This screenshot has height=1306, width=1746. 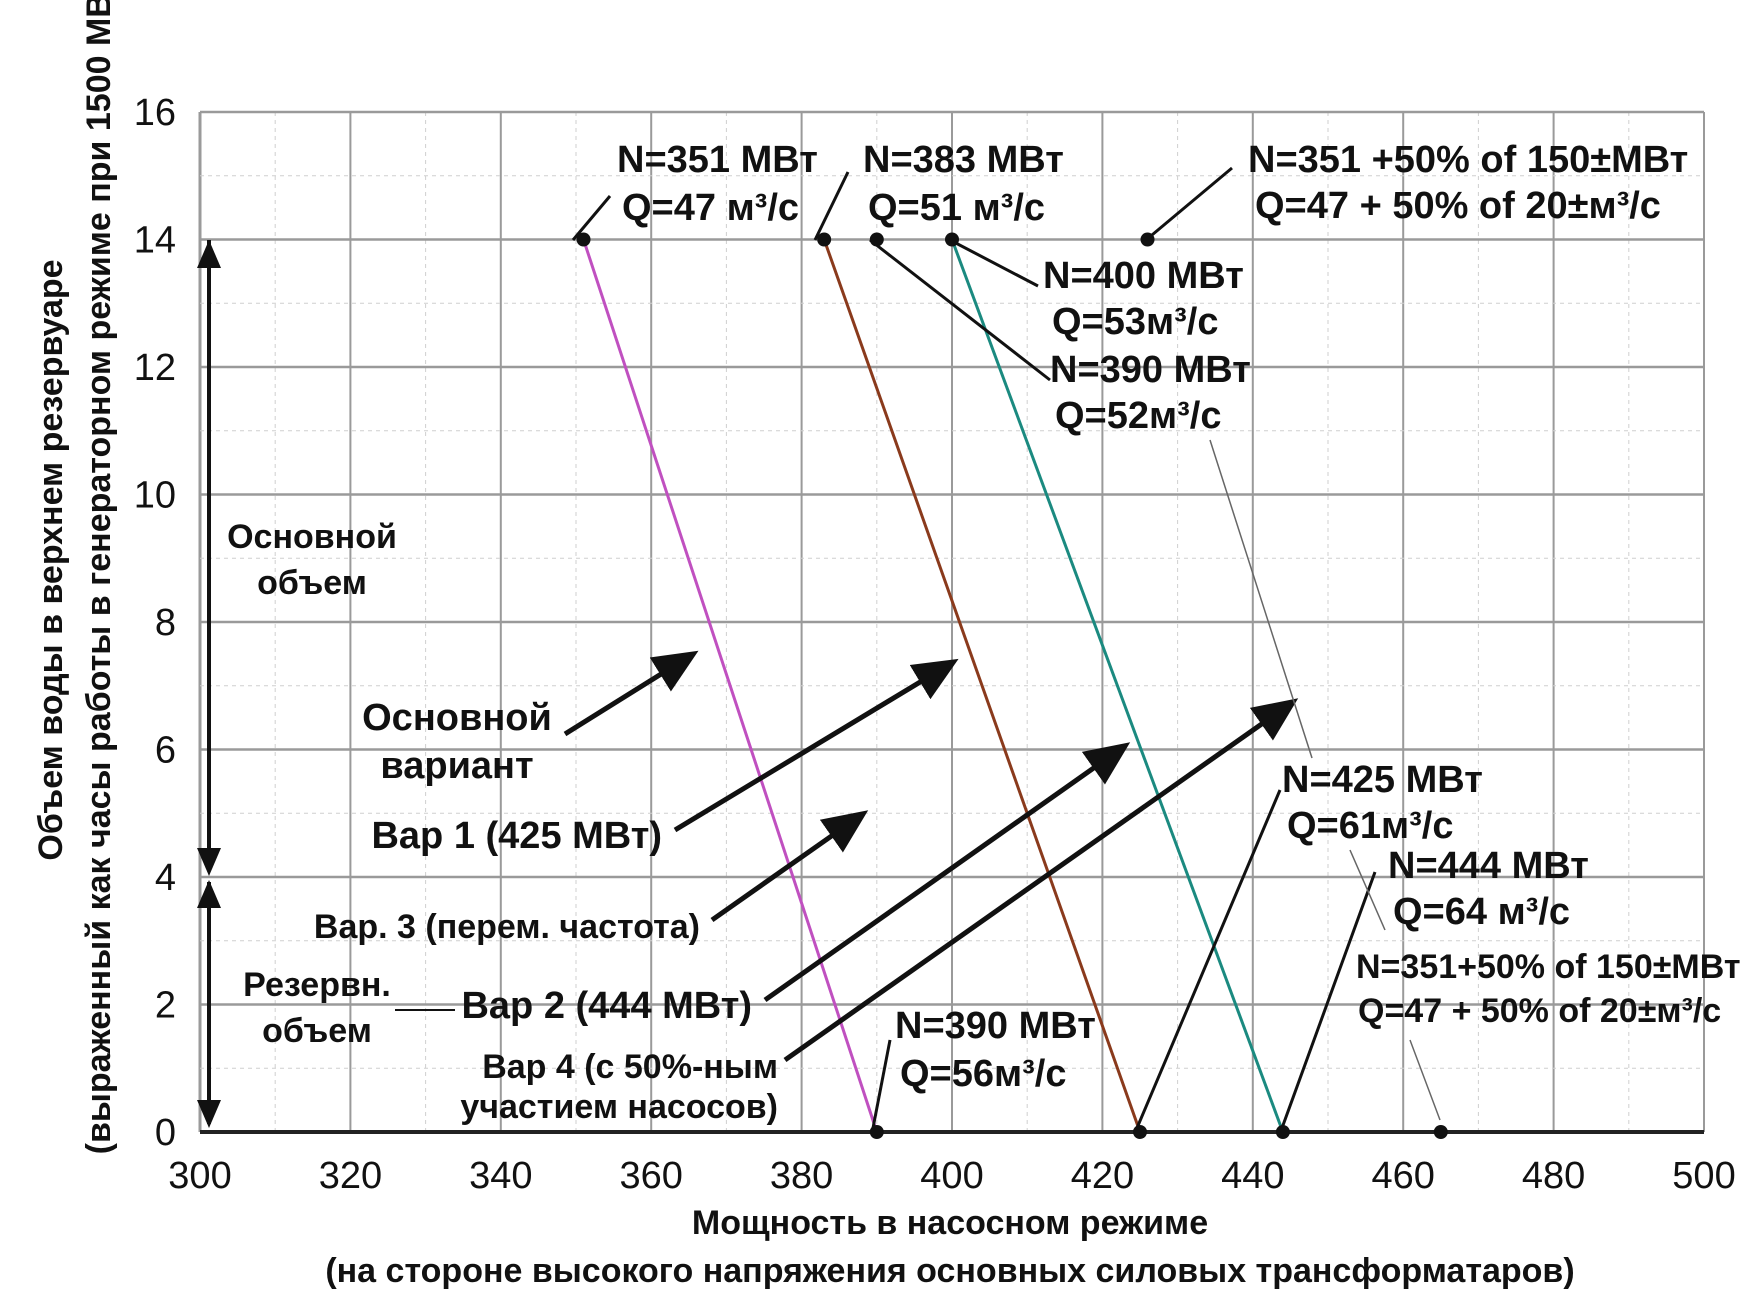 What do you see at coordinates (606, 1006) in the screenshot?
I see `var2-label: Вар 2 (444 МВт)` at bounding box center [606, 1006].